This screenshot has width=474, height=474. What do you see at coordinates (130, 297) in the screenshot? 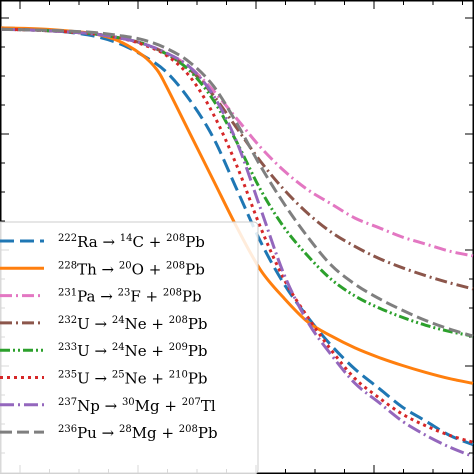
I see `legend-label: 231Pa → 23F + 208Pb` at bounding box center [130, 297].